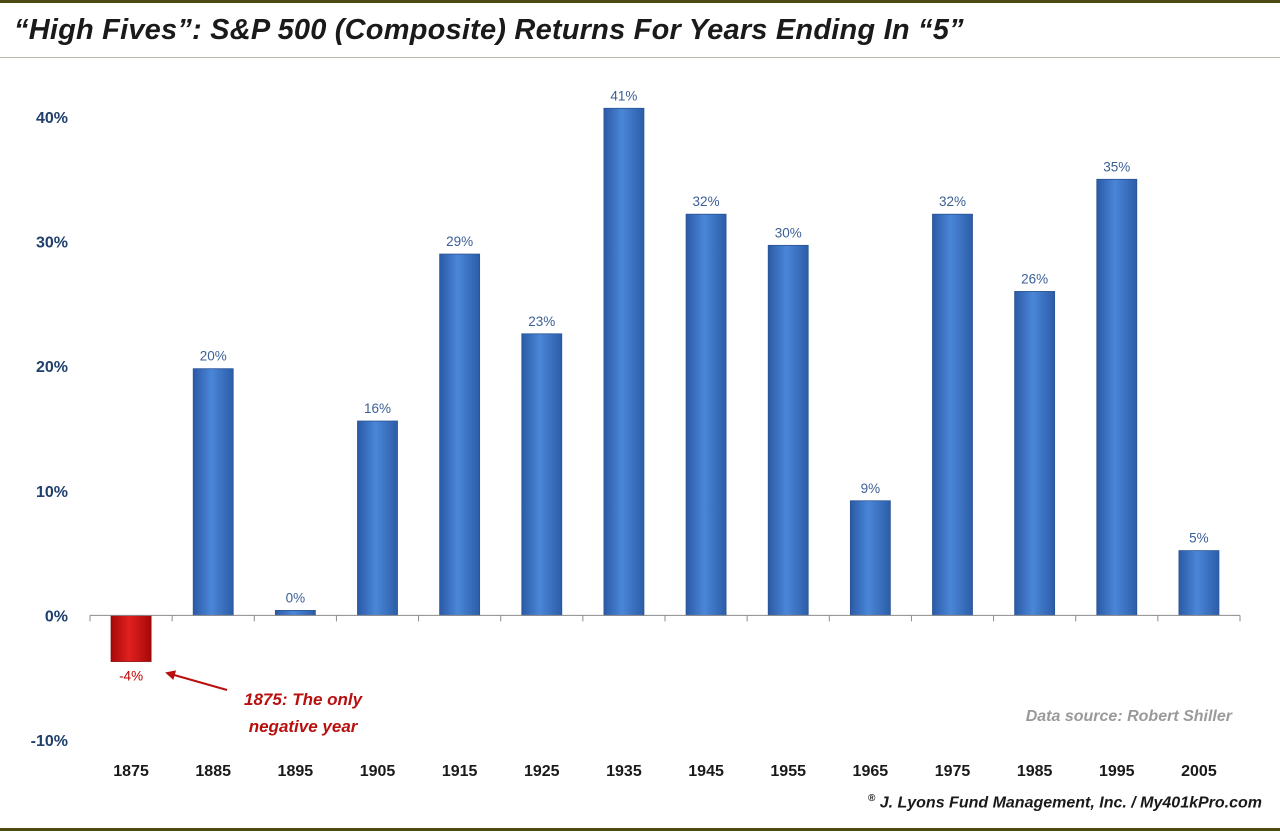  I want to click on x-tick-label: 1905, so click(378, 771).